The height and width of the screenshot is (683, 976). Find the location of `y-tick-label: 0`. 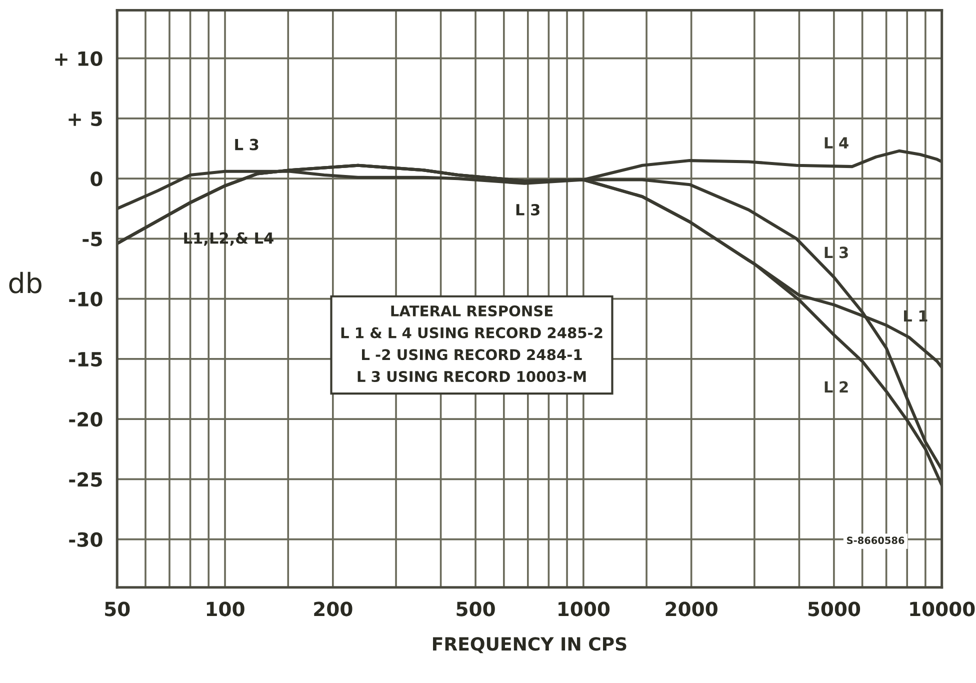

y-tick-label: 0 is located at coordinates (96, 179).